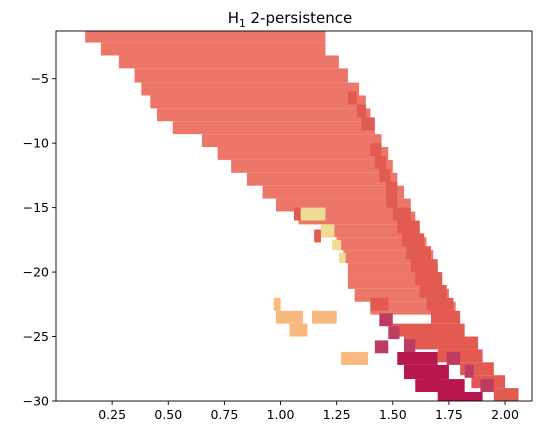  Describe the element at coordinates (505, 414) in the screenshot. I see `x-tick-label: 2.00` at that location.